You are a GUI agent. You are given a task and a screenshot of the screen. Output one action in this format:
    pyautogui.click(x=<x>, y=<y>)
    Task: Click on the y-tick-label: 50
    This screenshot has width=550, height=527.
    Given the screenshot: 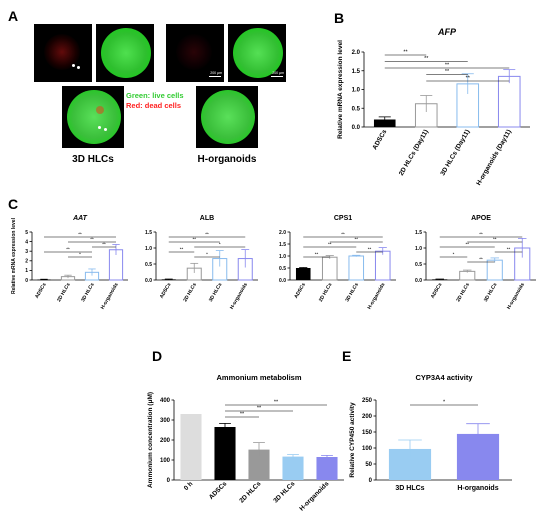 What is the action you would take?
    pyautogui.click(x=368, y=465)
    